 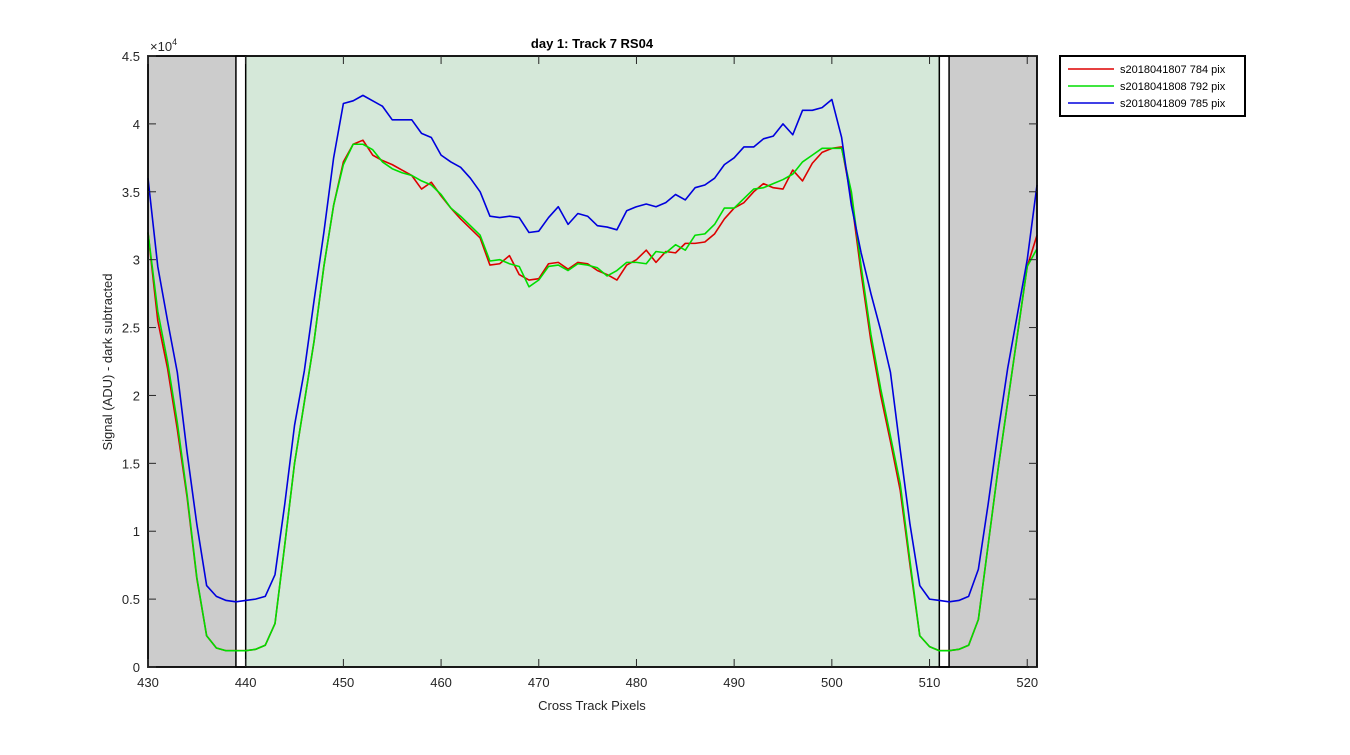 What do you see at coordinates (136, 124) in the screenshot?
I see `y-tick-label: 4` at bounding box center [136, 124].